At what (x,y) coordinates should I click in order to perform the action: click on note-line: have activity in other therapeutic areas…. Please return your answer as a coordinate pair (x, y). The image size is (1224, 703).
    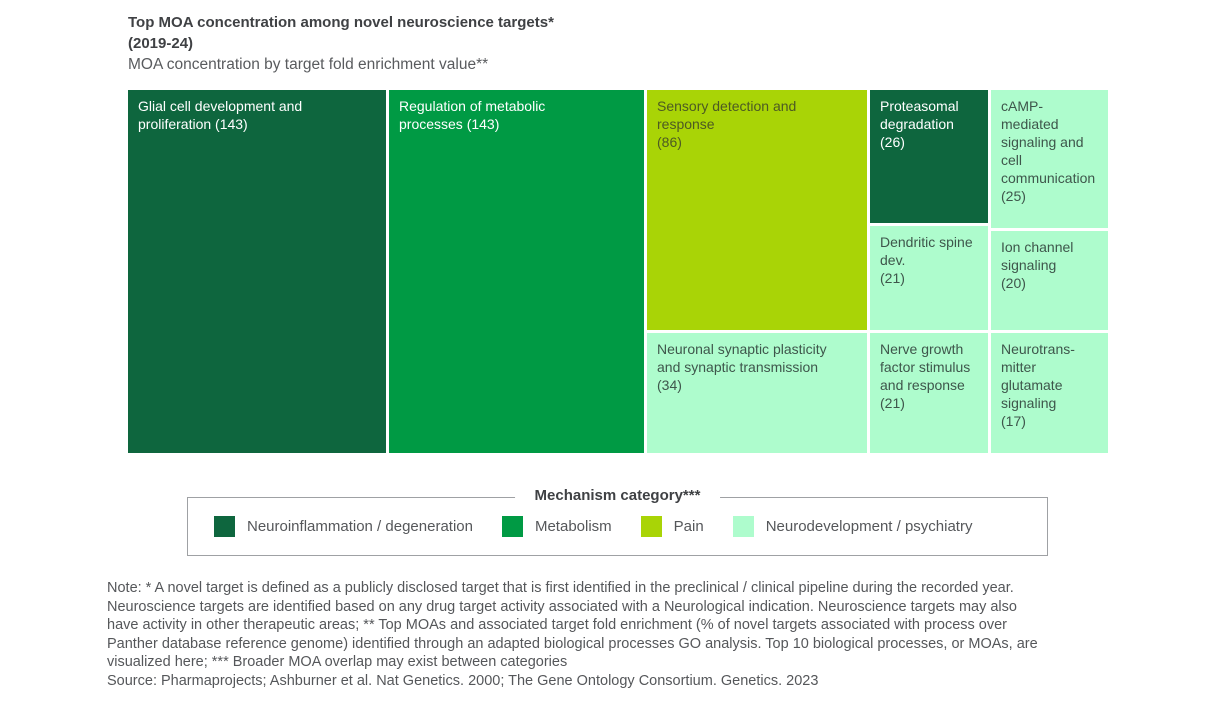
    Looking at the image, I should click on (557, 625).